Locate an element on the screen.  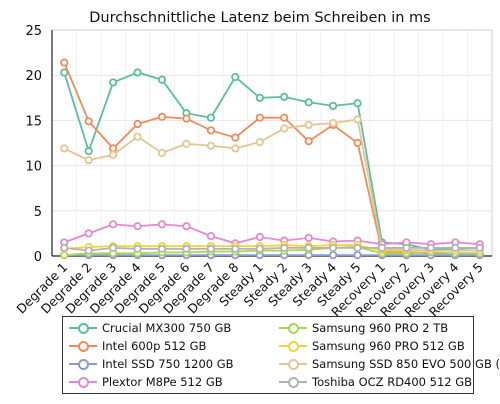
legend-label: Plextor M8Pe 512 GB is located at coordinates (162, 382).